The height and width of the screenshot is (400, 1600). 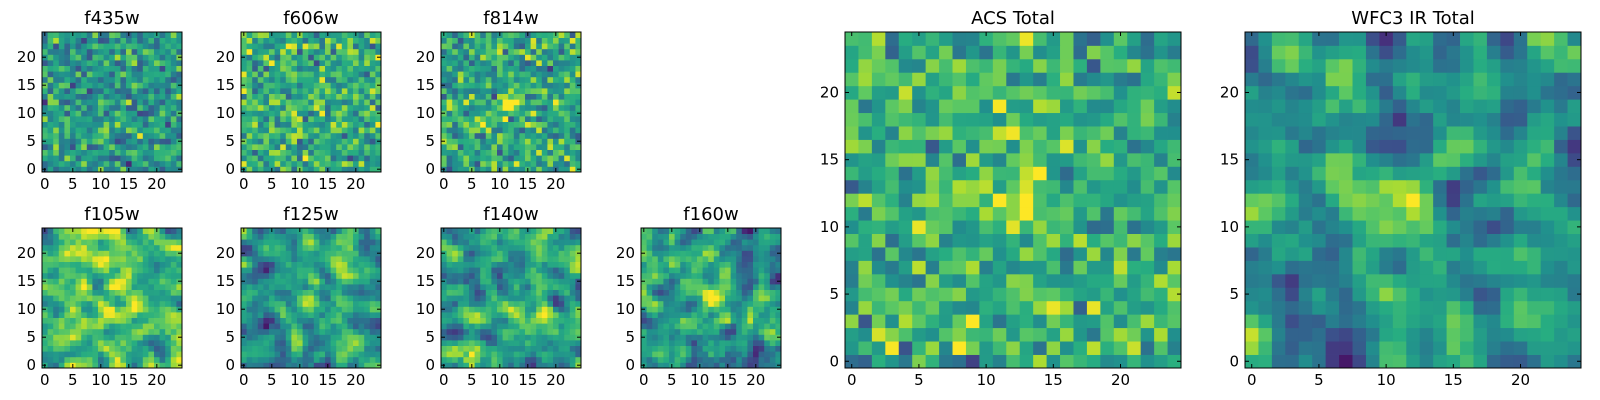 I want to click on y-tick-label: 20, so click(x=26, y=57).